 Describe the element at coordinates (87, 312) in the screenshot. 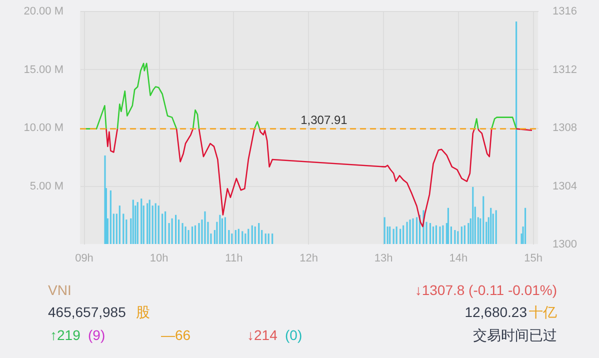

I see `text: 465,657,985` at that location.